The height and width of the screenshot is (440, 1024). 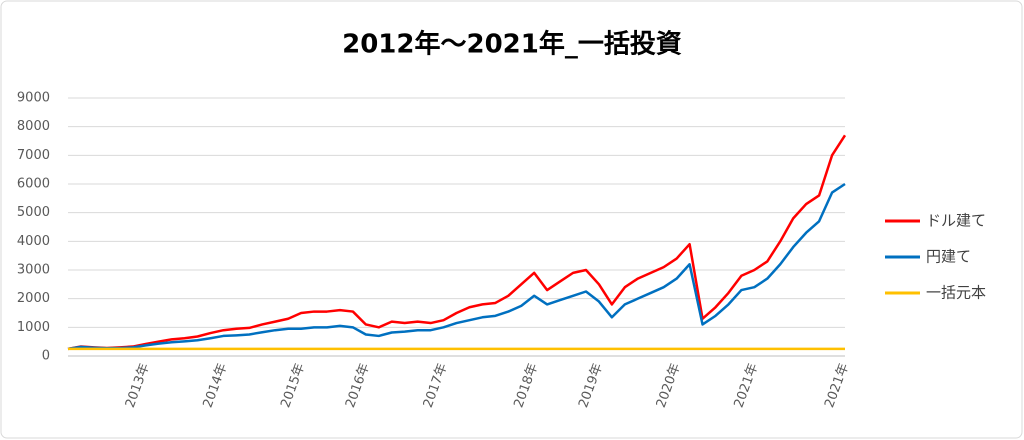 I want to click on y-tick-label: 4000, so click(x=33, y=241).